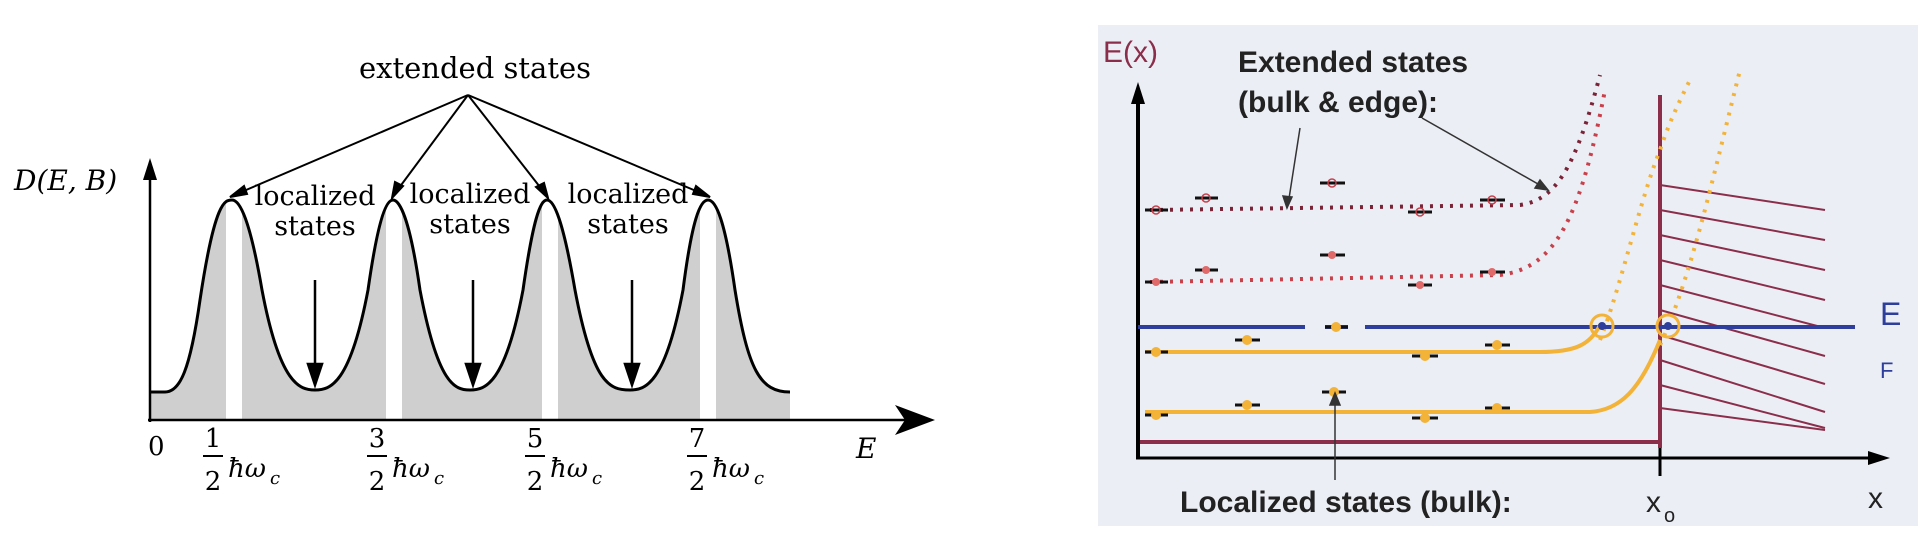  Describe the element at coordinates (315, 196) in the screenshot. I see `localized-label-1-line1: localized` at that location.